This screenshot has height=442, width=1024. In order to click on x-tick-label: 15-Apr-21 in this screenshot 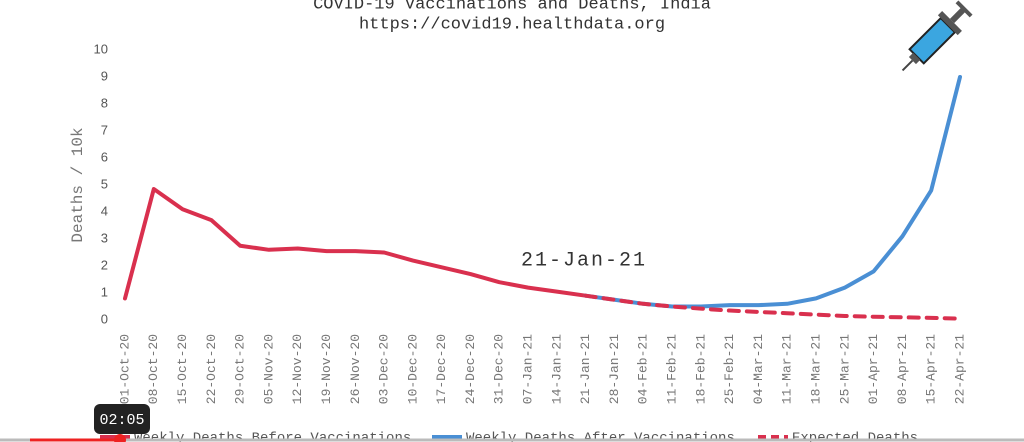, I will do `click(931, 369)`.